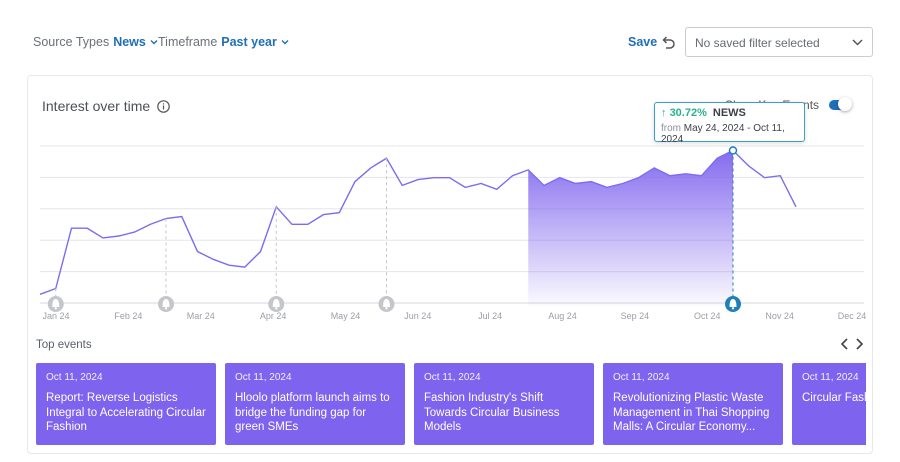 The height and width of the screenshot is (462, 900). I want to click on tooltip-source: NEWS, so click(729, 113).